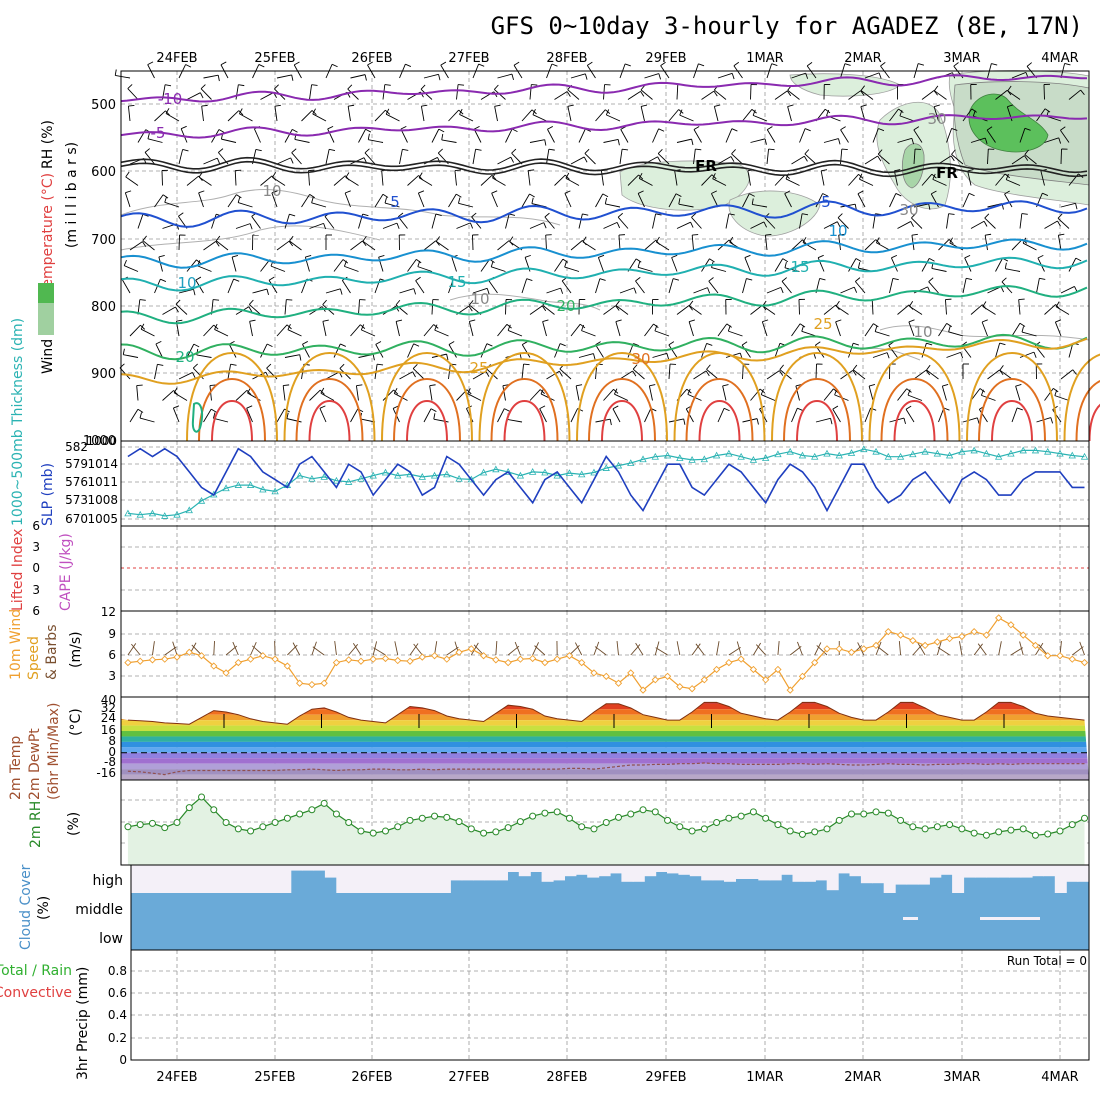 Image resolution: width=1100 pixels, height=1100 pixels. I want to click on date-label-bottom: 1MAR, so click(764, 1077).